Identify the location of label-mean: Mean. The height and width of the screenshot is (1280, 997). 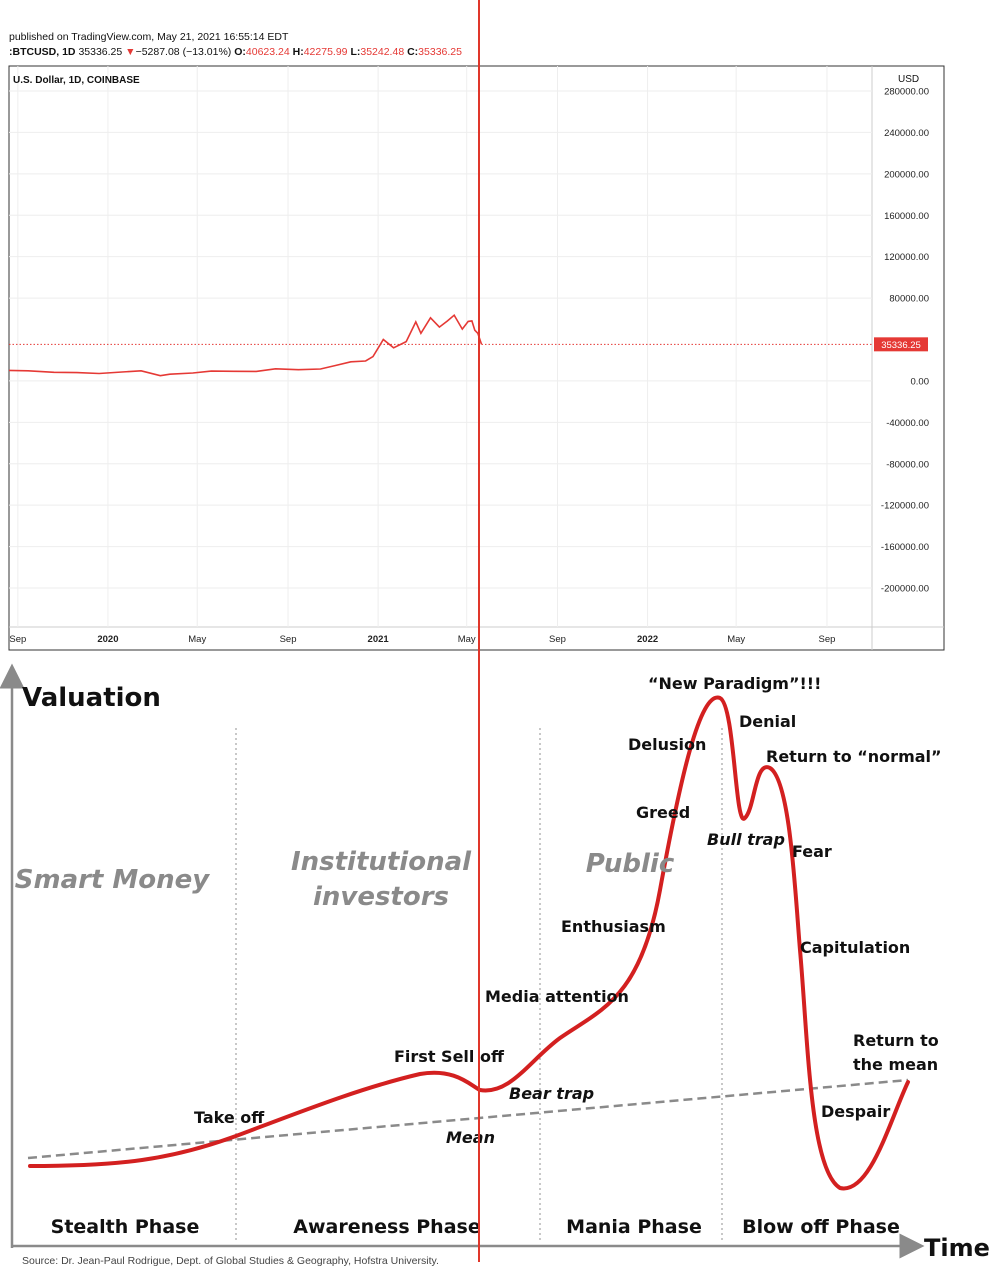
(470, 1137).